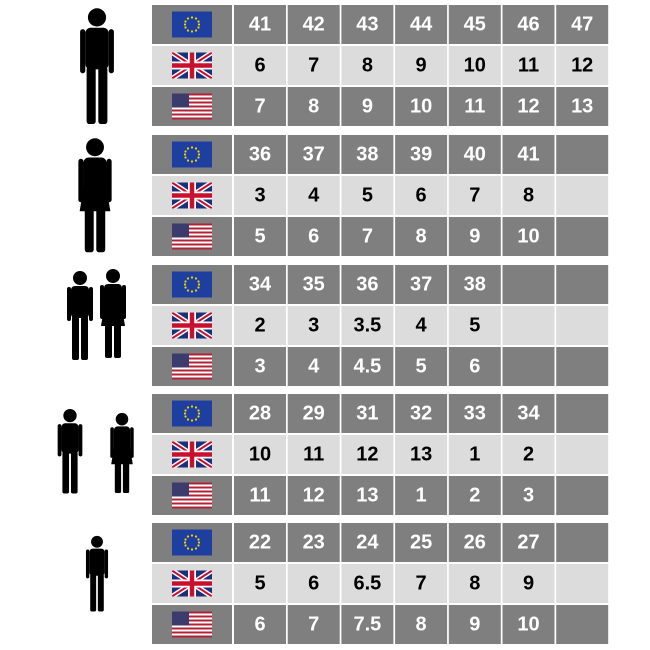 The image size is (650, 650). I want to click on size-value: 8, so click(313, 107).